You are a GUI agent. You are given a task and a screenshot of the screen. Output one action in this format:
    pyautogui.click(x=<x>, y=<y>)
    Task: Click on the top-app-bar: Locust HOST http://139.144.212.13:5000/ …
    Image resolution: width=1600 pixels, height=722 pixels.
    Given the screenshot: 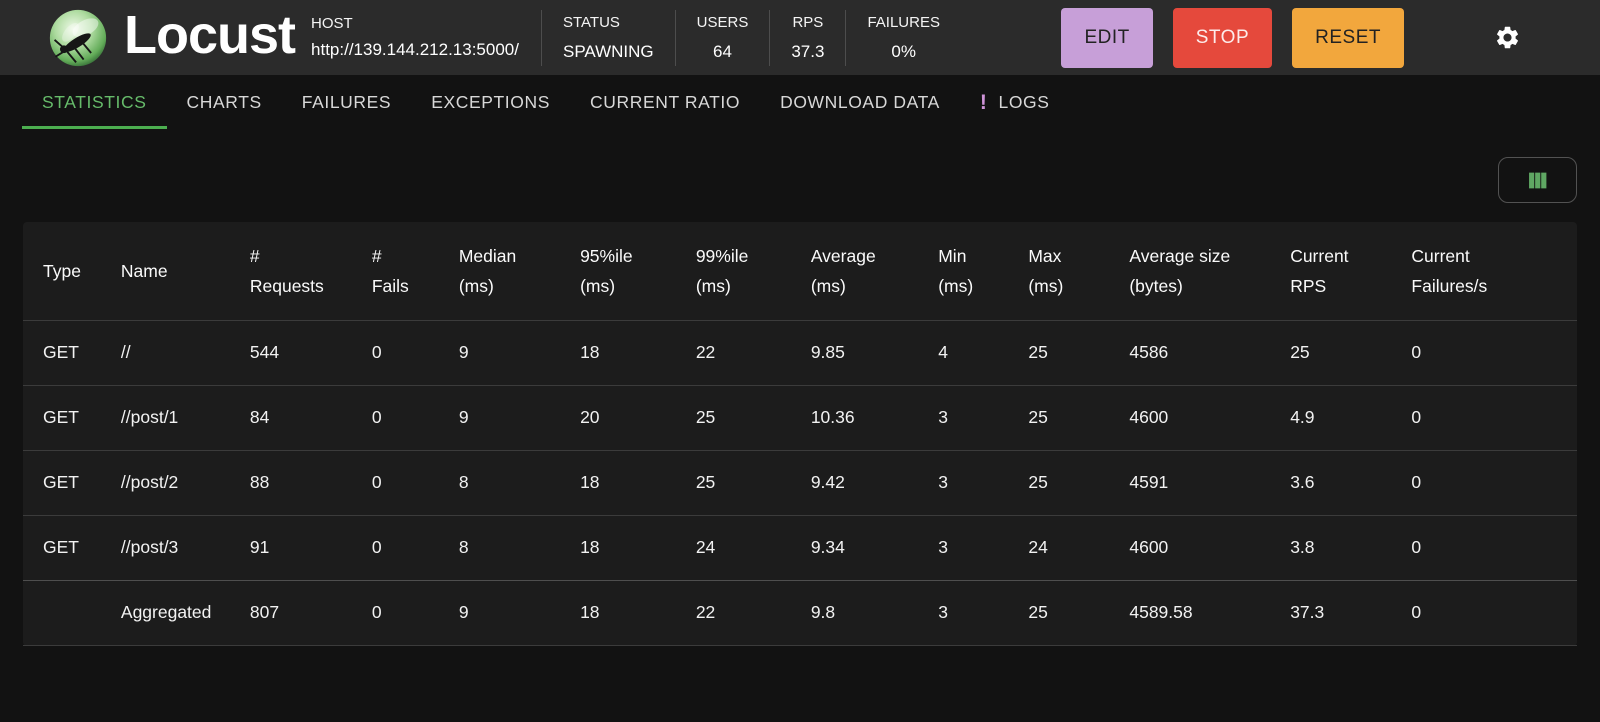 What is the action you would take?
    pyautogui.click(x=800, y=37)
    